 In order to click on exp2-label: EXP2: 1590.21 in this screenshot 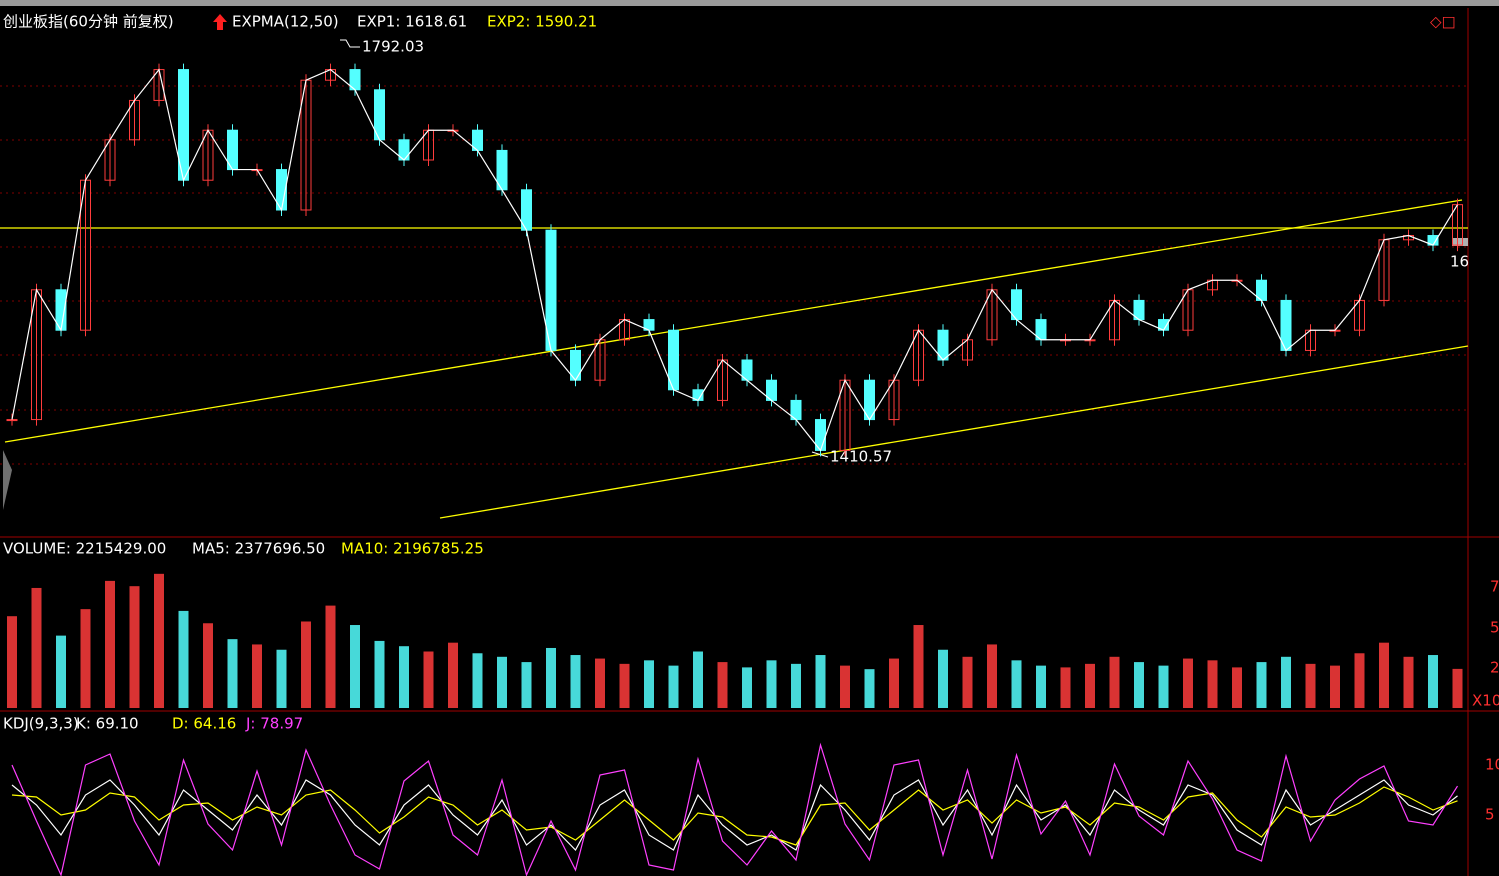, I will do `click(542, 22)`.